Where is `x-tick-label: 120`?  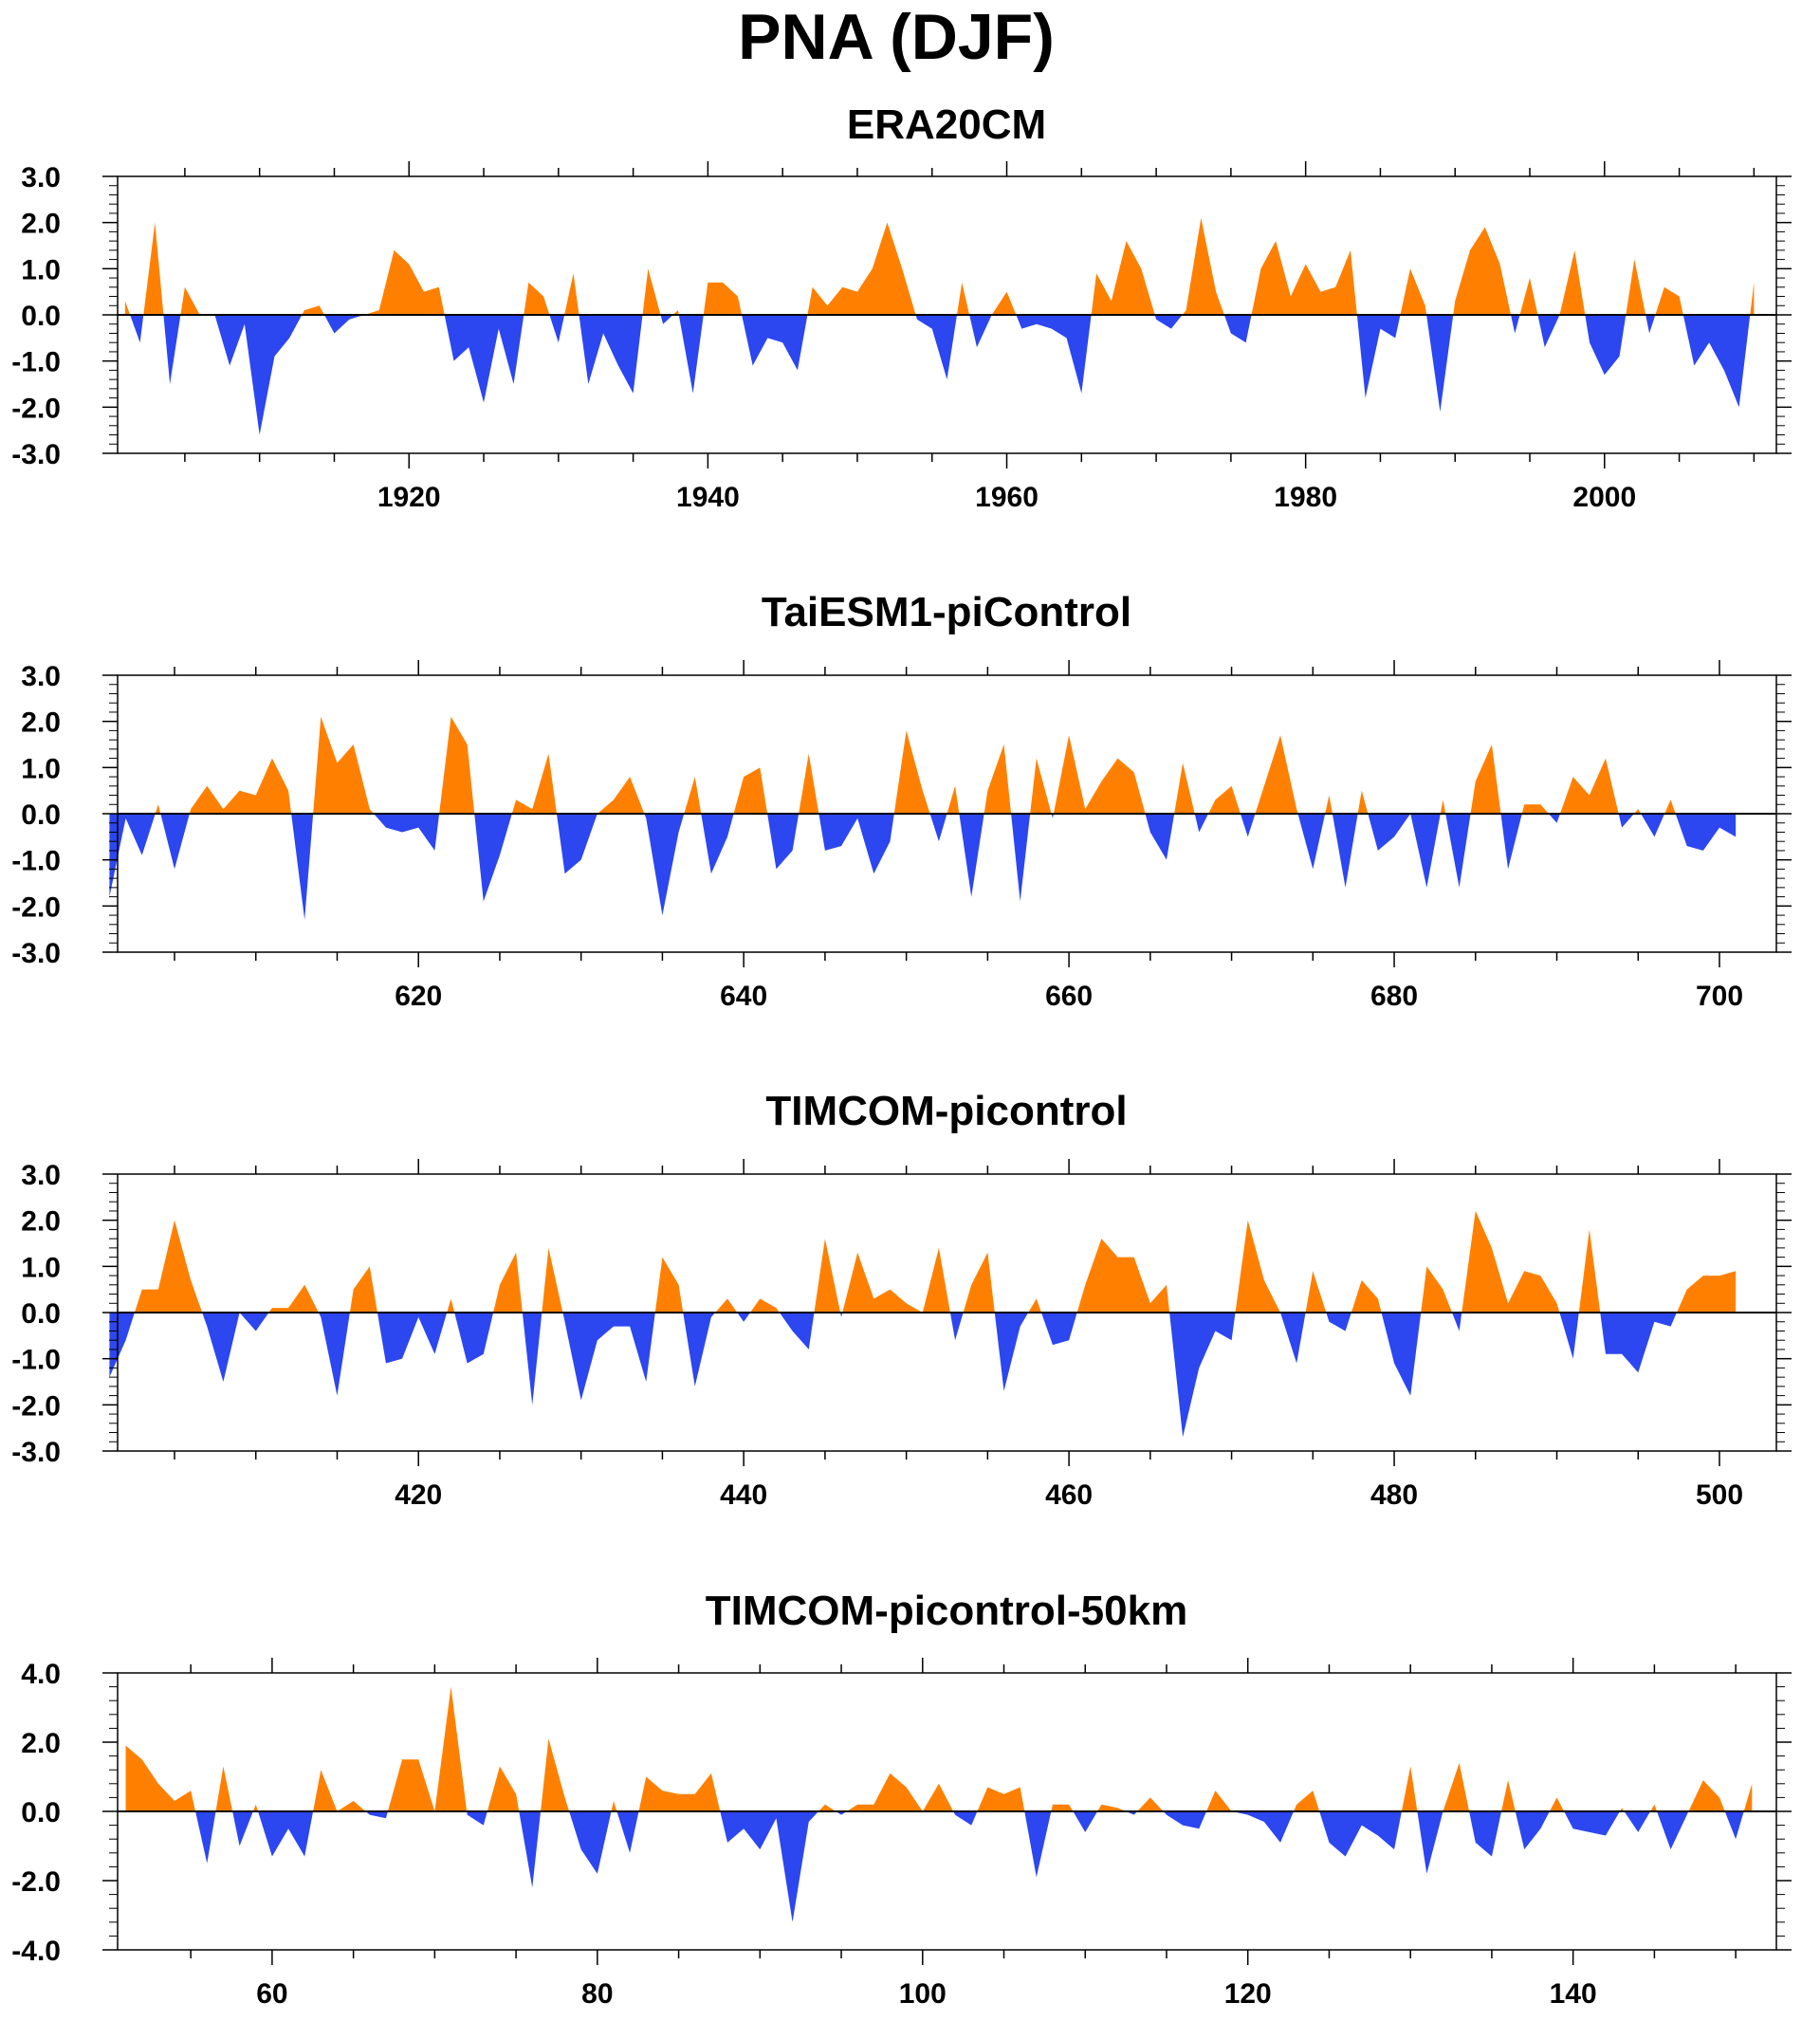 x-tick-label: 120 is located at coordinates (1248, 1994).